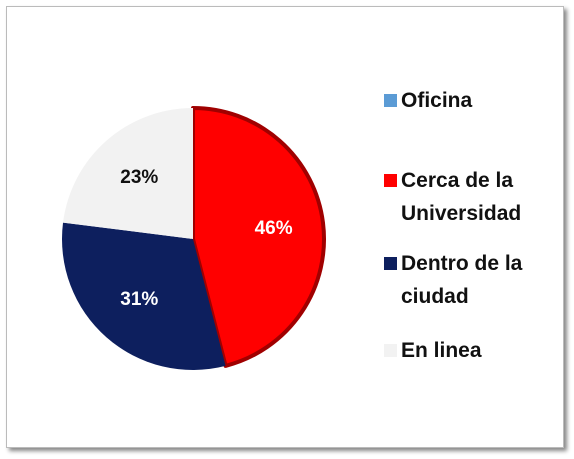 Image resolution: width=574 pixels, height=459 pixels. I want to click on data-label: 31%, so click(139, 299).